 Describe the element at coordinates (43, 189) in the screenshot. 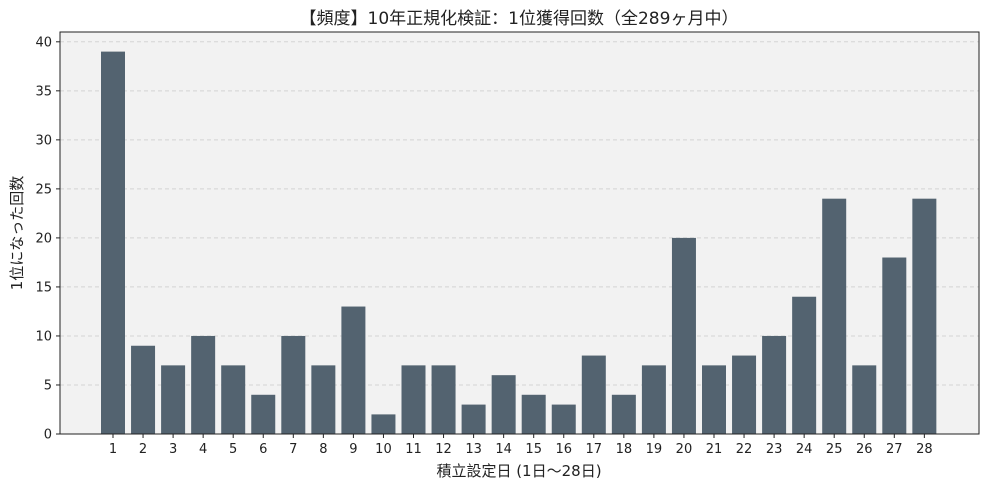

I see `y-tick-label: 25` at that location.